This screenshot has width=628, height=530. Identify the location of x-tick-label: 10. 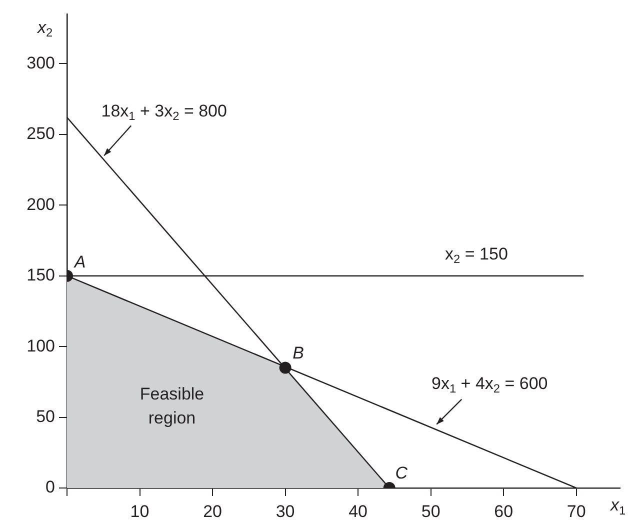
(140, 511).